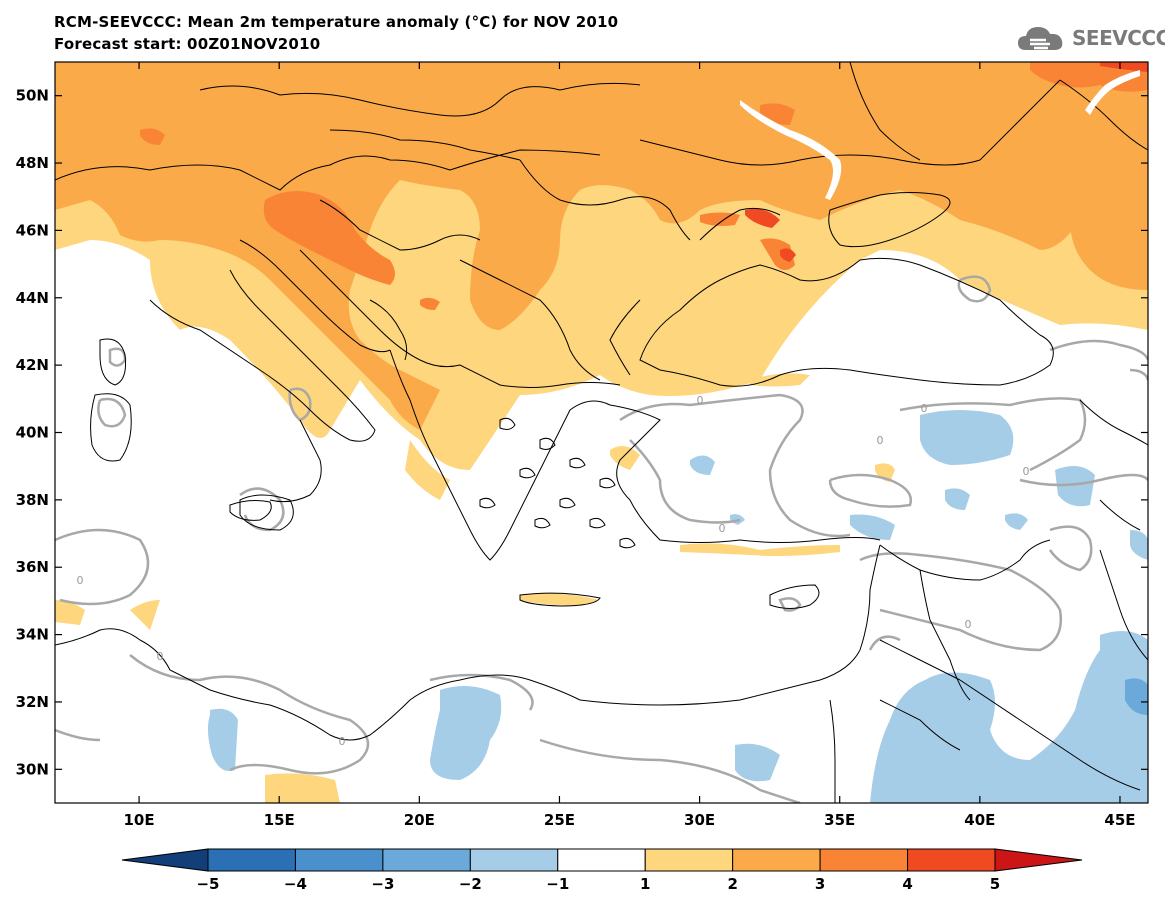 The image size is (1165, 907). I want to click on cloud-logo-icon, so click(1040, 38).